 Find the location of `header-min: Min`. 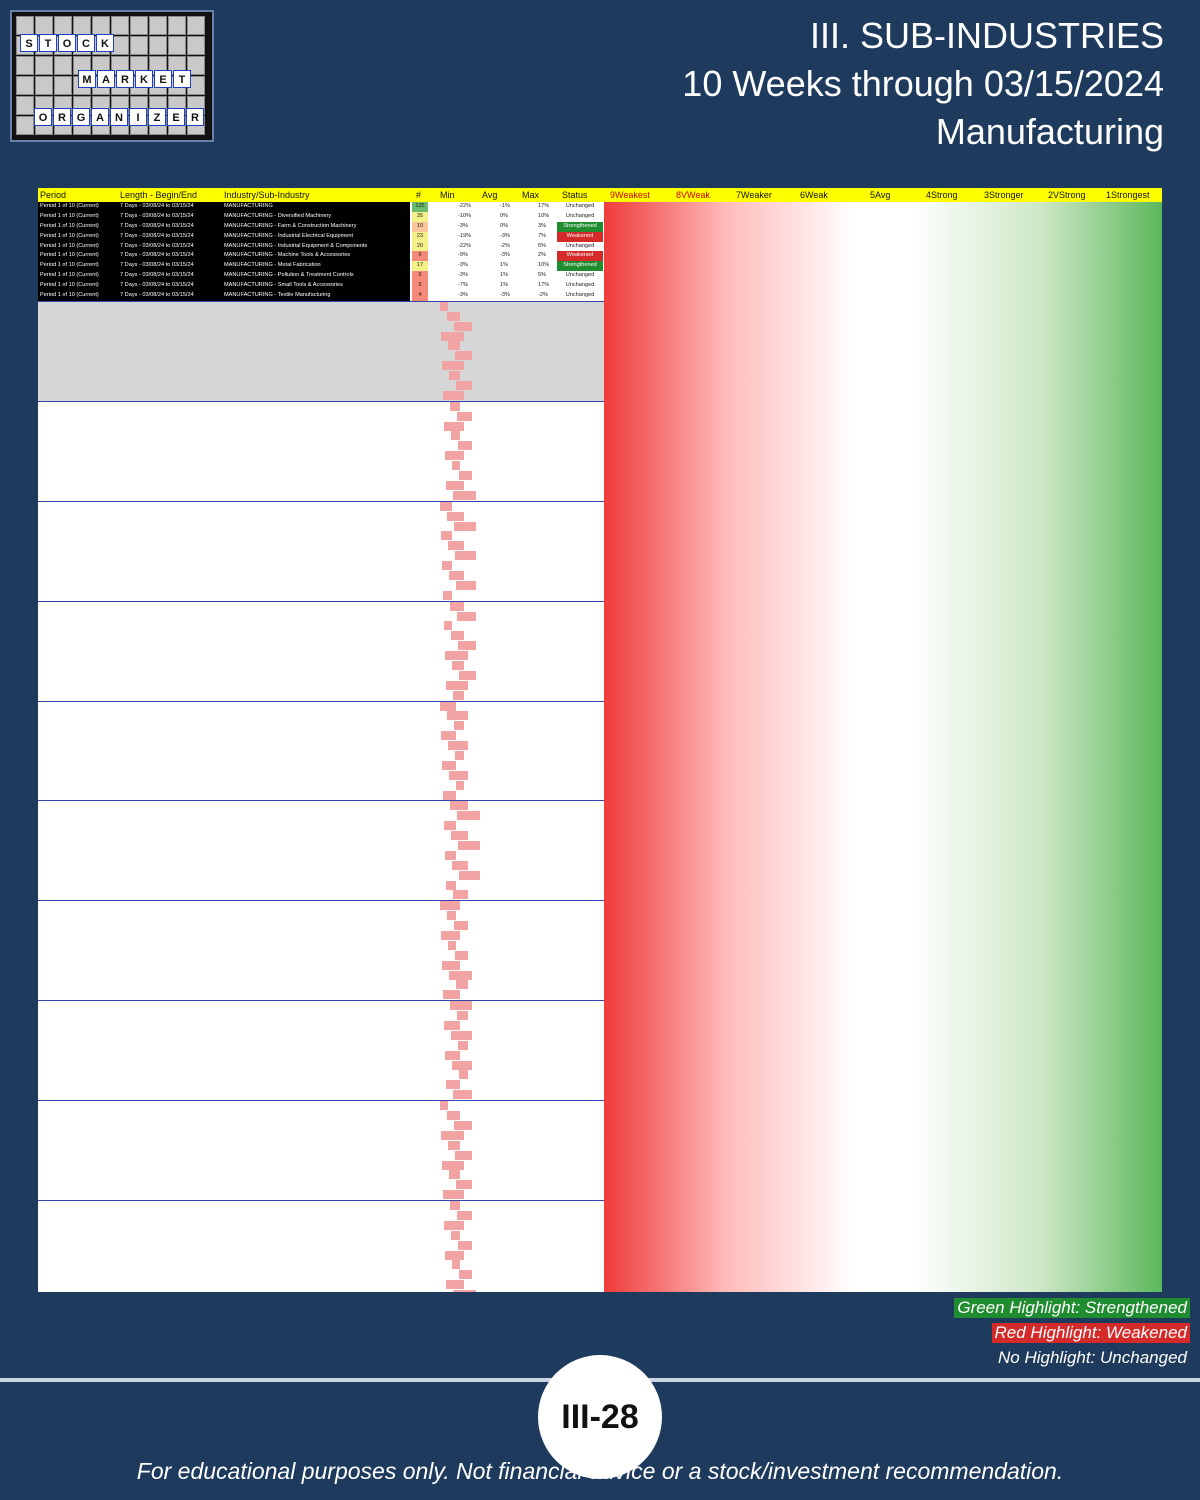

header-min: Min is located at coordinates (447, 195).